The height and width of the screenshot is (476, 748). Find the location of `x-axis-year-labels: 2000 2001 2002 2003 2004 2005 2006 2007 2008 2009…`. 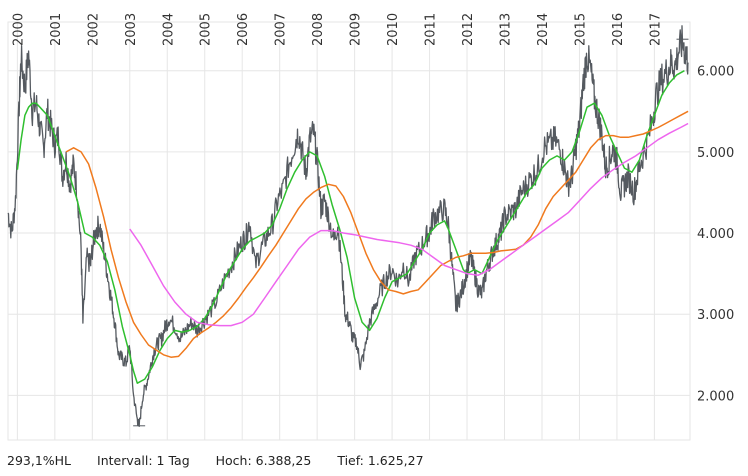

x-axis-year-labels: 2000 2001 2002 2003 2004 2005 2006 2007 2008 2009… is located at coordinates (337, 29).